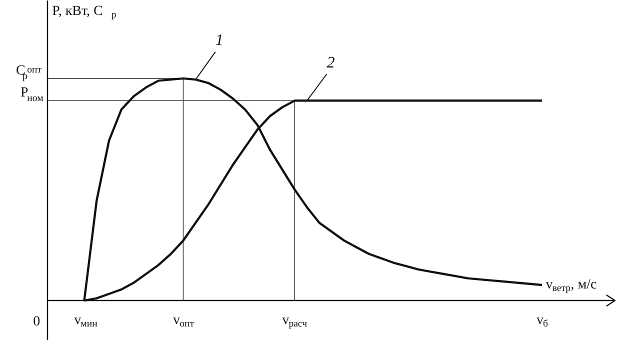 The width and height of the screenshot is (622, 340). What do you see at coordinates (330, 63) in the screenshot?
I see `series-label: 2` at bounding box center [330, 63].